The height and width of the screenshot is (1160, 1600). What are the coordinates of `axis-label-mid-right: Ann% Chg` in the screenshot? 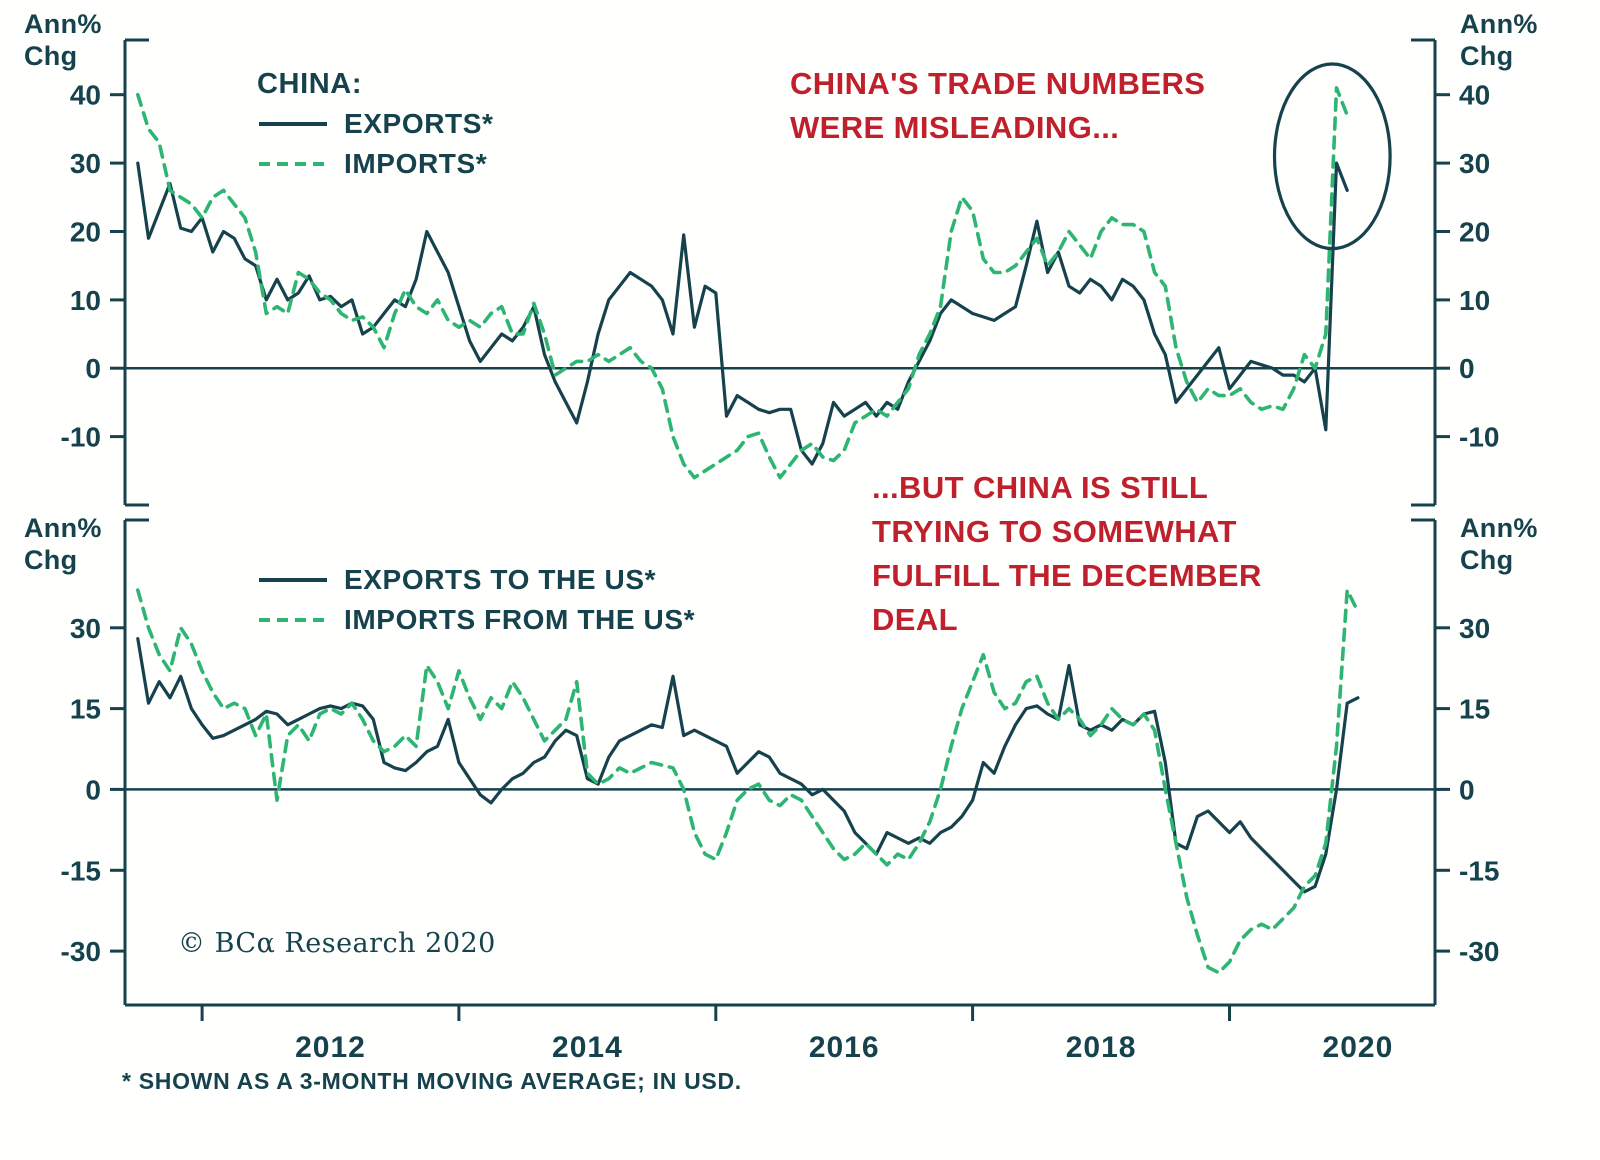 It's located at (1499, 544).